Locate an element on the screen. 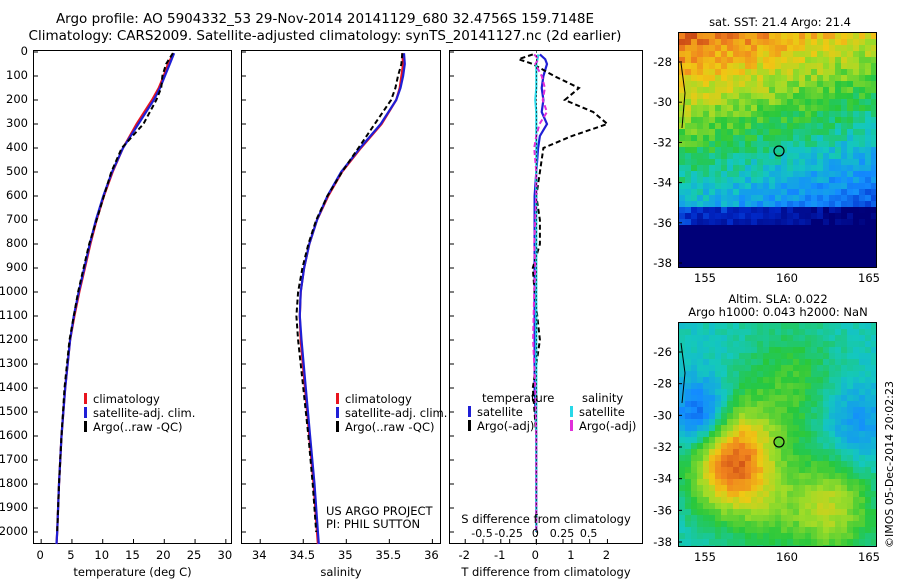  depth-tick-label: 1100 is located at coordinates (14, 315).